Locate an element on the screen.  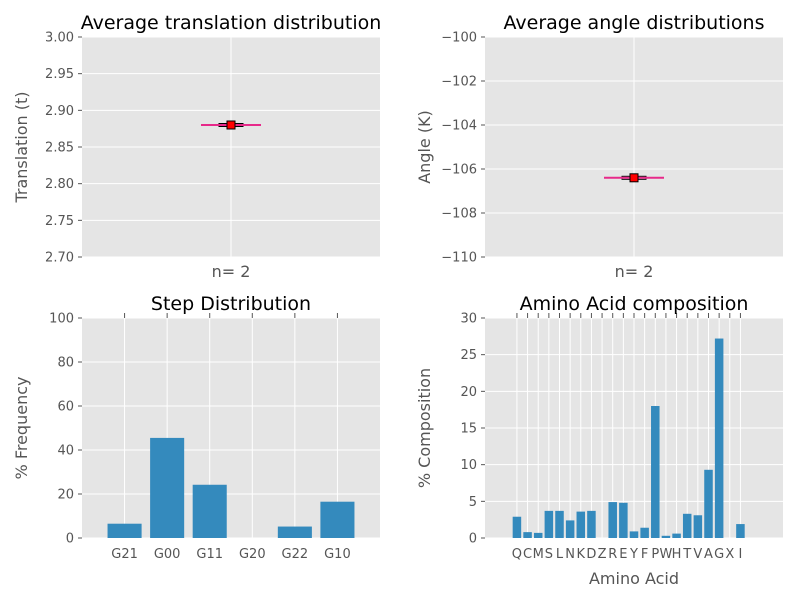
chart-4-y-tick-label: 5 is located at coordinates (473, 502).